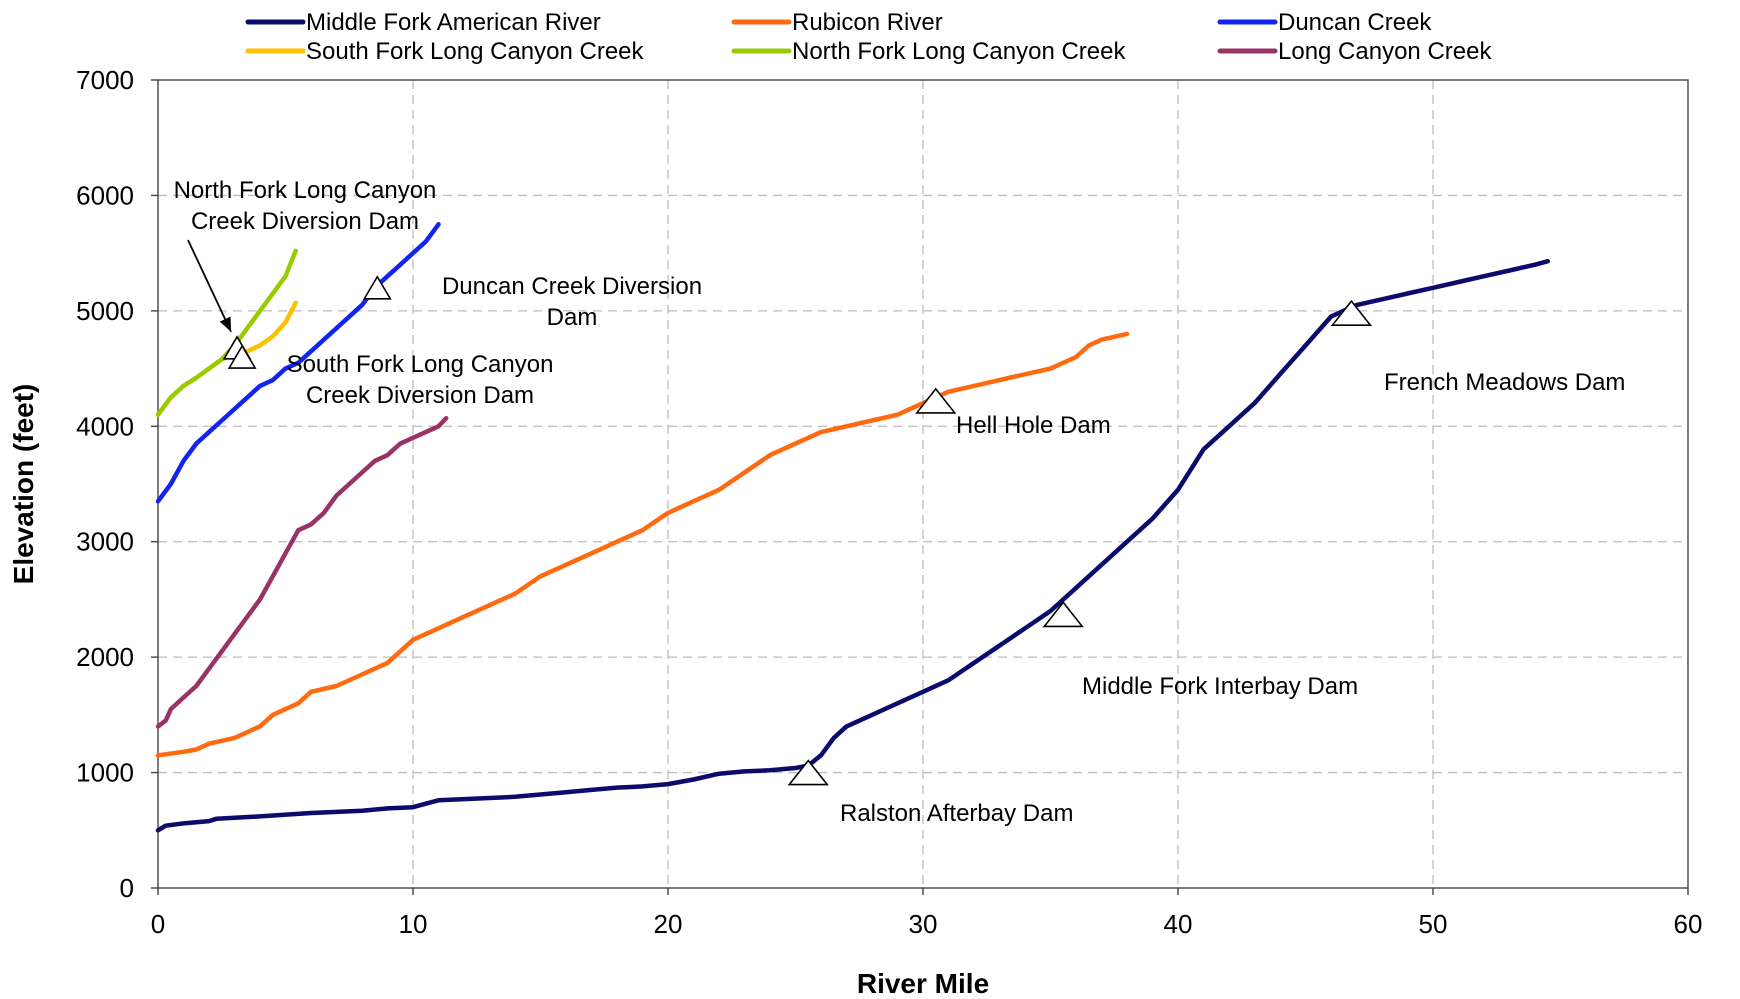  I want to click on y-axis-title: Elevation (feet), so click(23, 484).